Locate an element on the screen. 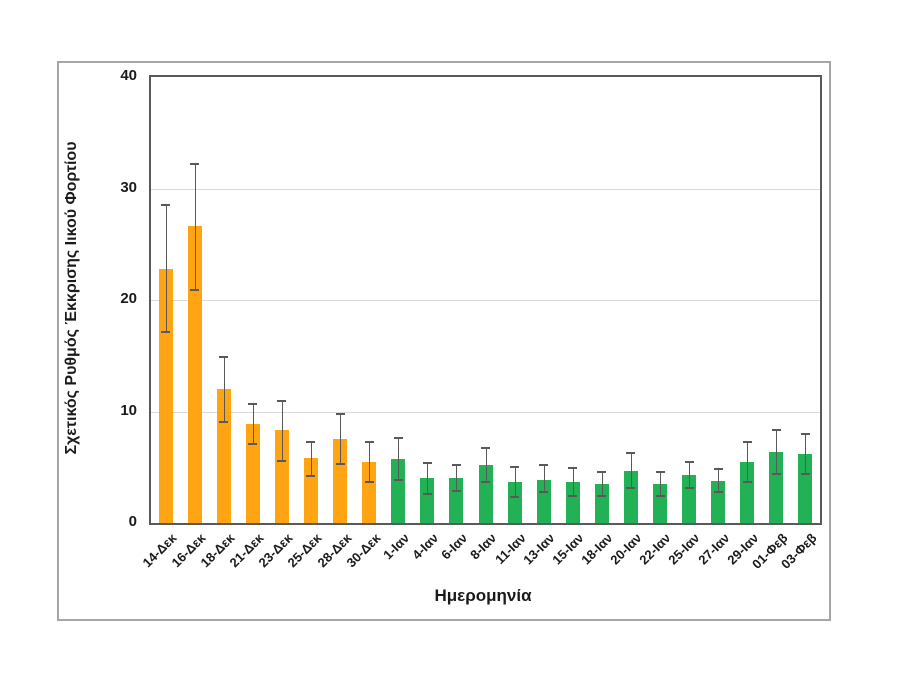  bar-1-Ιαν is located at coordinates (398, 491).